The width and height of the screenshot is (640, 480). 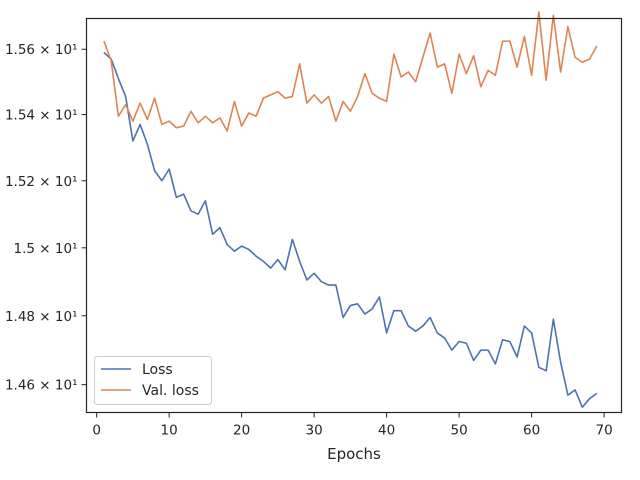 What do you see at coordinates (41, 50) in the screenshot?
I see `y-tick-label: 1.56 × 10¹` at bounding box center [41, 50].